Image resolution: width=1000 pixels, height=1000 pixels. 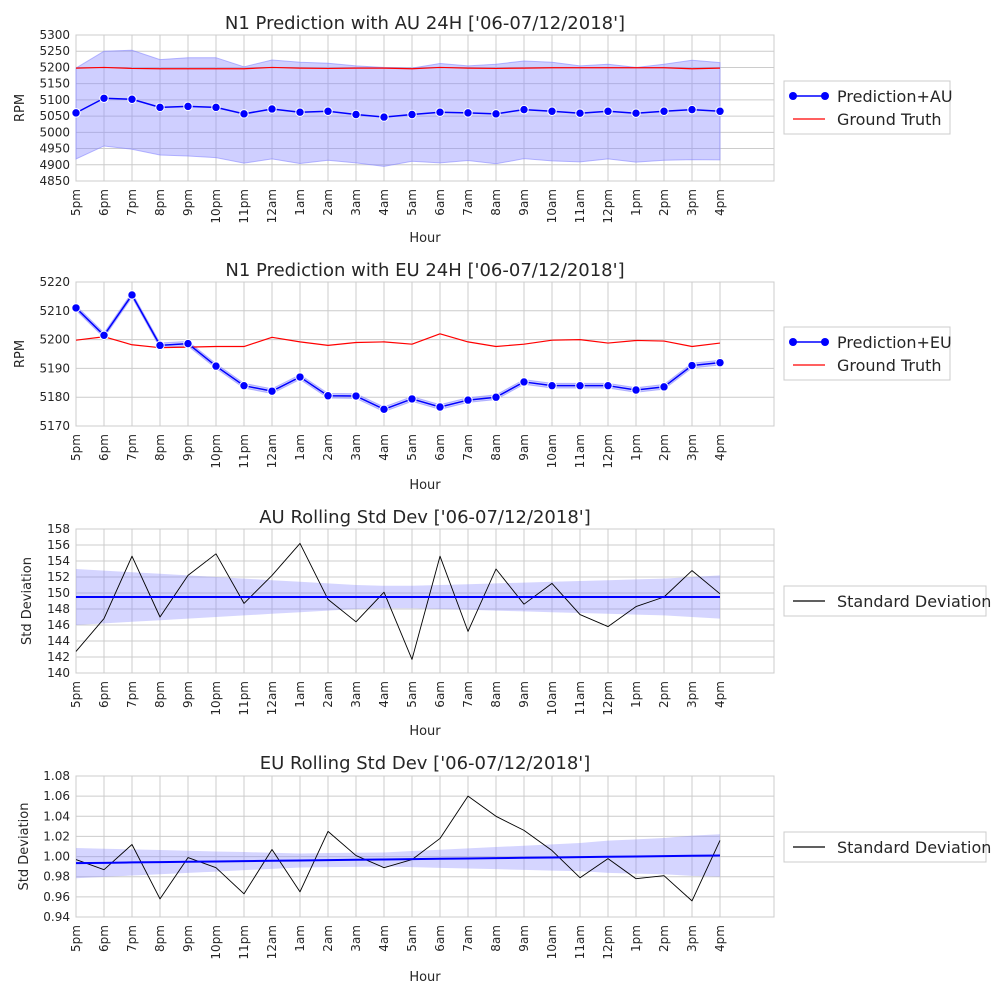 What do you see at coordinates (867, 353) in the screenshot?
I see `legend: Prediction+EU Ground Truth` at bounding box center [867, 353].